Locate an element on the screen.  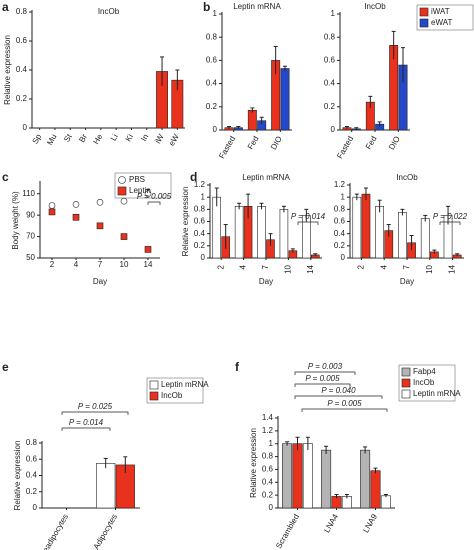
y-tick-label: 0.8 is located at coordinates (32, 442).